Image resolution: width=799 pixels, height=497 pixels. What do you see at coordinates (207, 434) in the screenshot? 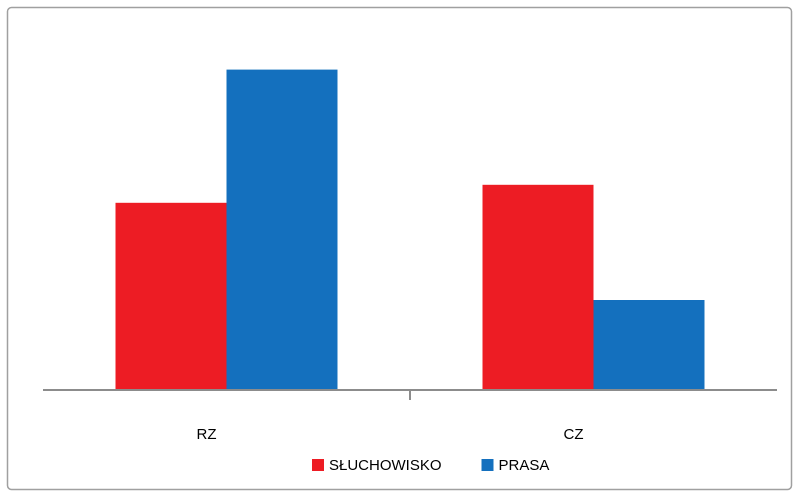
I see `x-tick-label: RZ` at bounding box center [207, 434].